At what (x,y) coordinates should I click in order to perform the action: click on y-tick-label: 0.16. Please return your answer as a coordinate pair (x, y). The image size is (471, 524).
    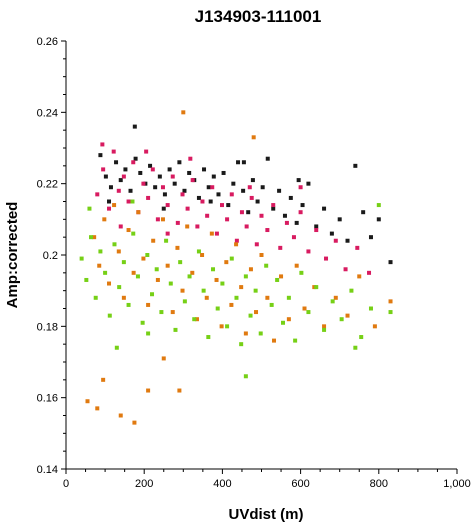
    Looking at the image, I should click on (47, 399).